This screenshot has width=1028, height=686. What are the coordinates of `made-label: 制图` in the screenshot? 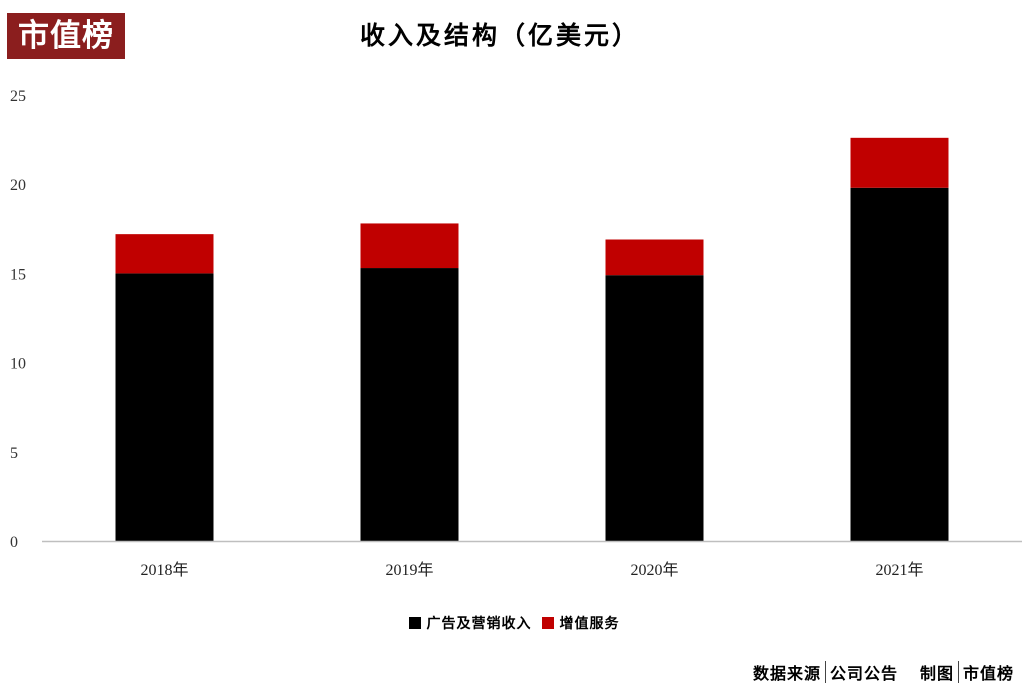 It's located at (936, 673).